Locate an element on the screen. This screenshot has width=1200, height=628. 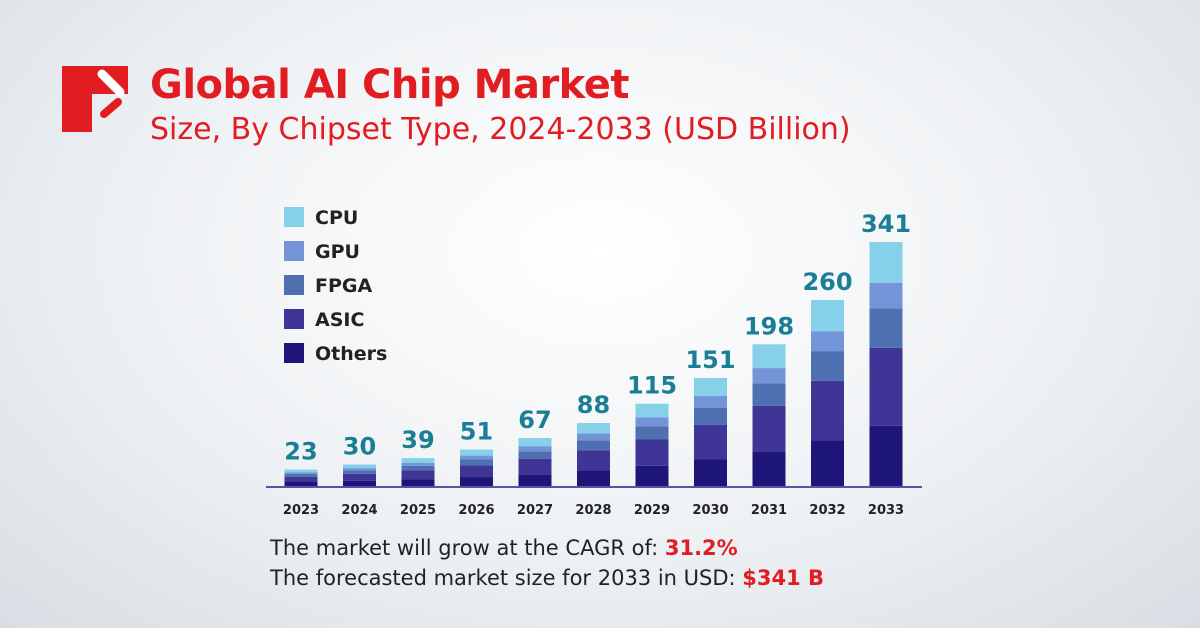
bar-segment-cpu-2026 is located at coordinates (476, 452).